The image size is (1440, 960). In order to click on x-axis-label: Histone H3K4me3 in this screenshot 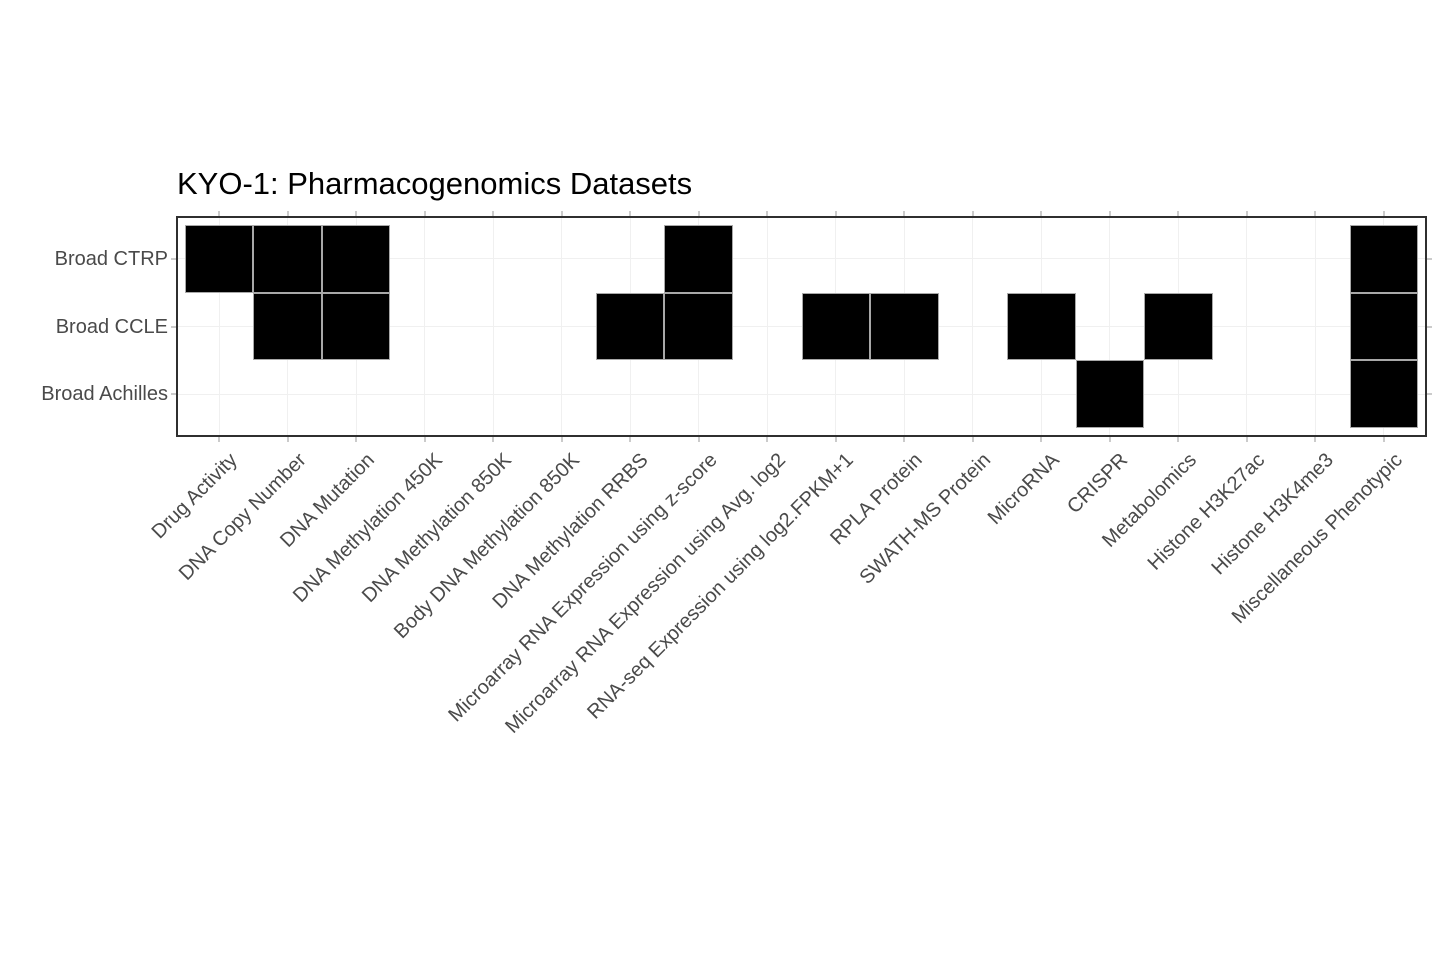, I will do `click(1272, 514)`.